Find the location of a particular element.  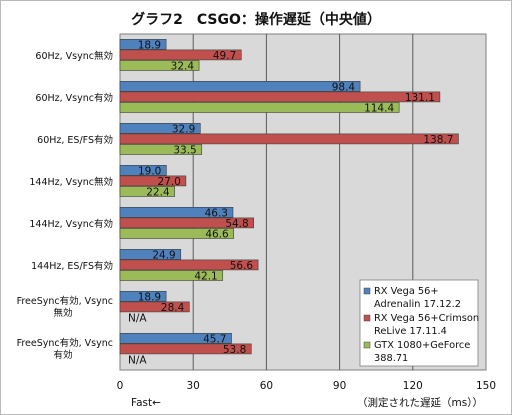

bar-cat-8-s2 is located at coordinates (185, 349).